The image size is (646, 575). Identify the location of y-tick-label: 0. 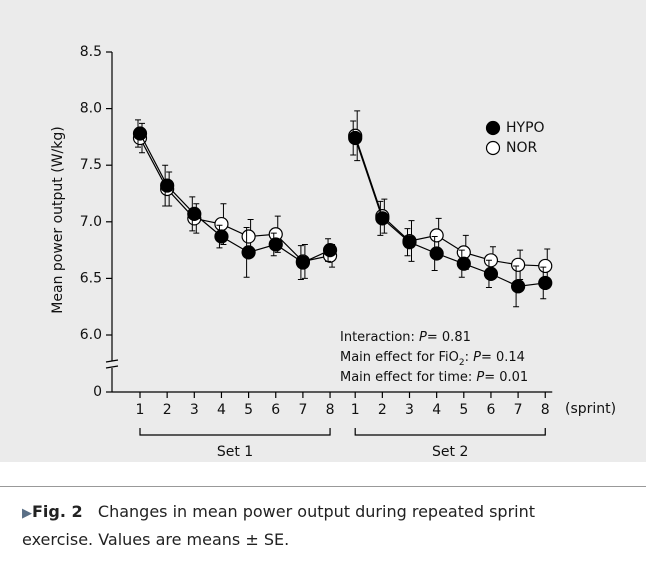
(97, 392).